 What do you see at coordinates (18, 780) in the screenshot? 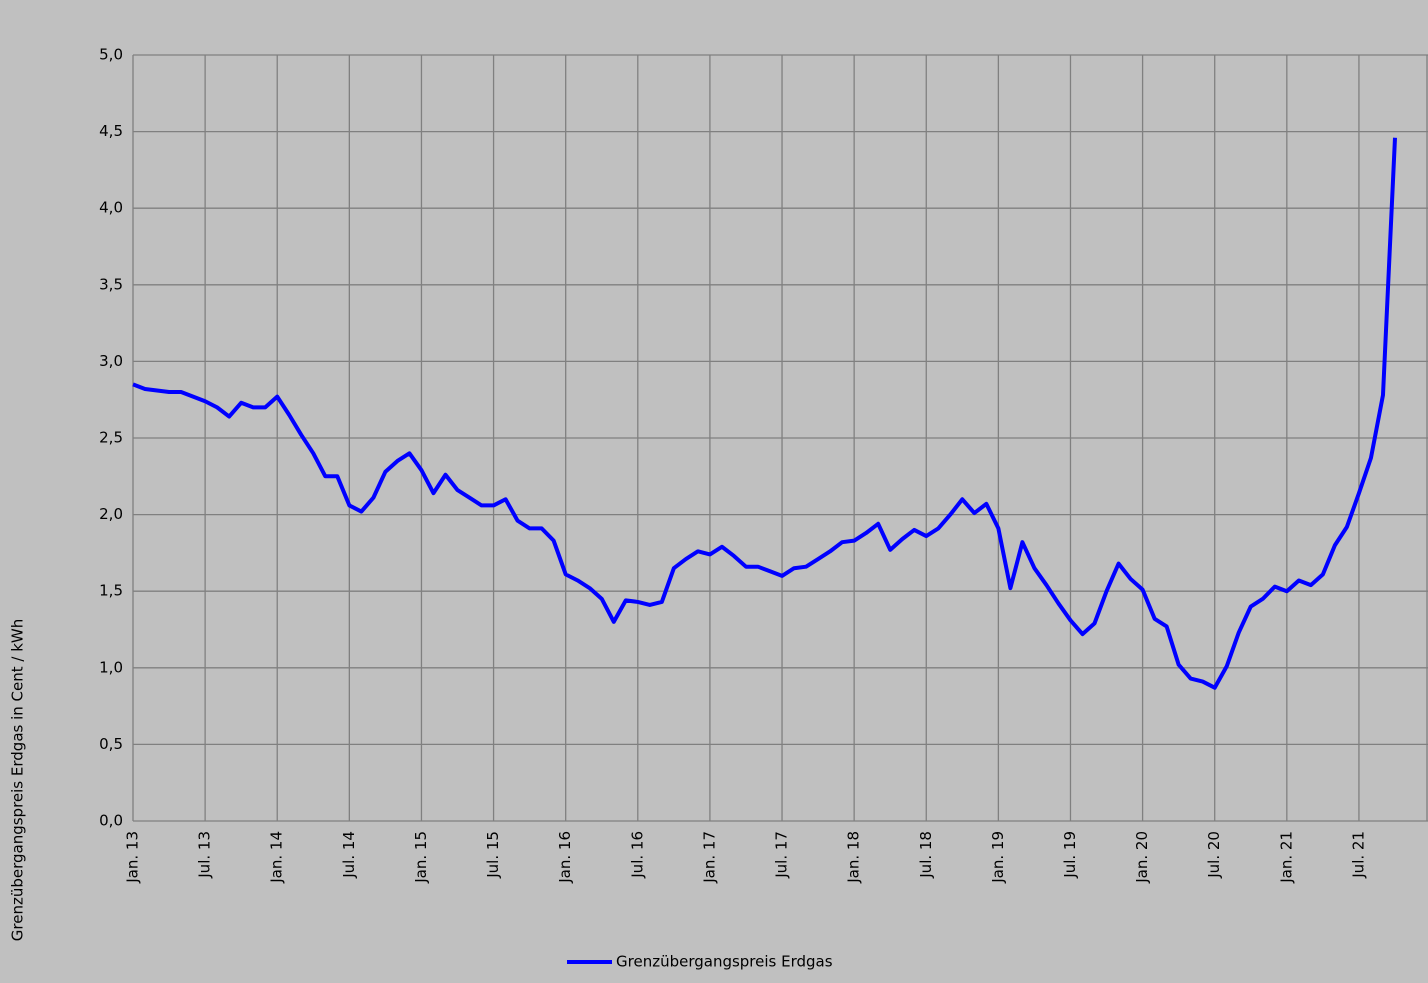
I see `y-axis-label: Grenzübergangspreis Erdgas in Cent / kWh` at bounding box center [18, 780].